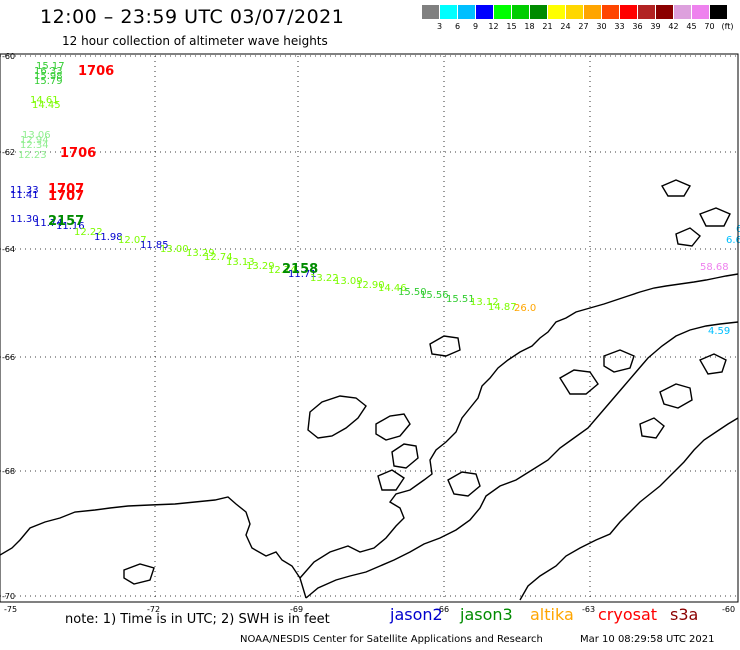  What do you see at coordinates (733, 240) in the screenshot?
I see `wave-height-label: 6.6` at bounding box center [733, 240].